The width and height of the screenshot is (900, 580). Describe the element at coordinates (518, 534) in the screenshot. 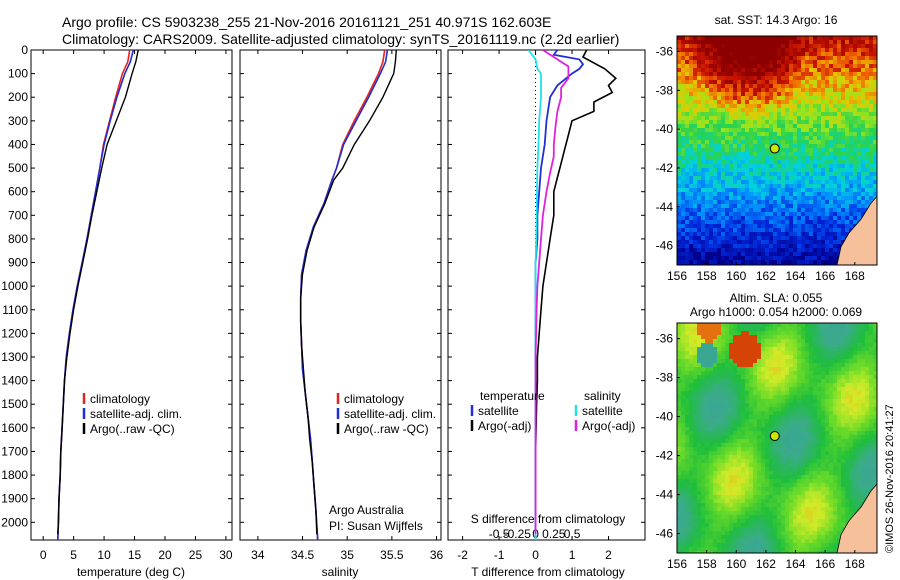

I see `s-diff-tick-label: -0.25` at that location.